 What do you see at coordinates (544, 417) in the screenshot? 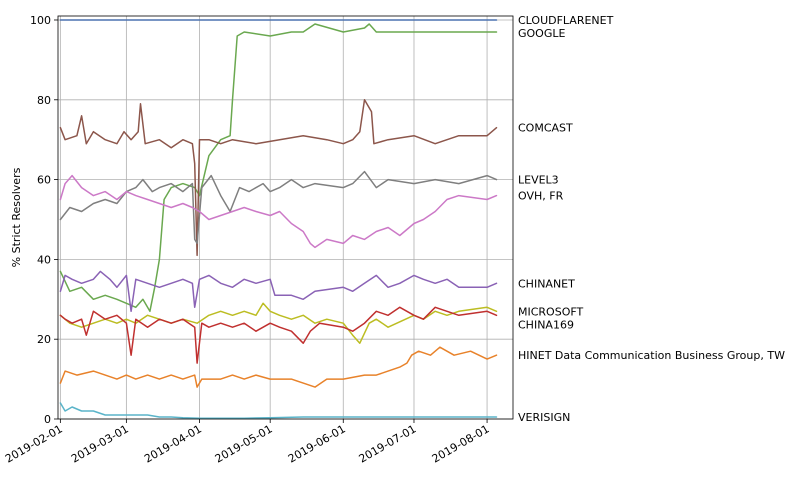
I see `series-end-label: VERISIGN` at bounding box center [544, 417].